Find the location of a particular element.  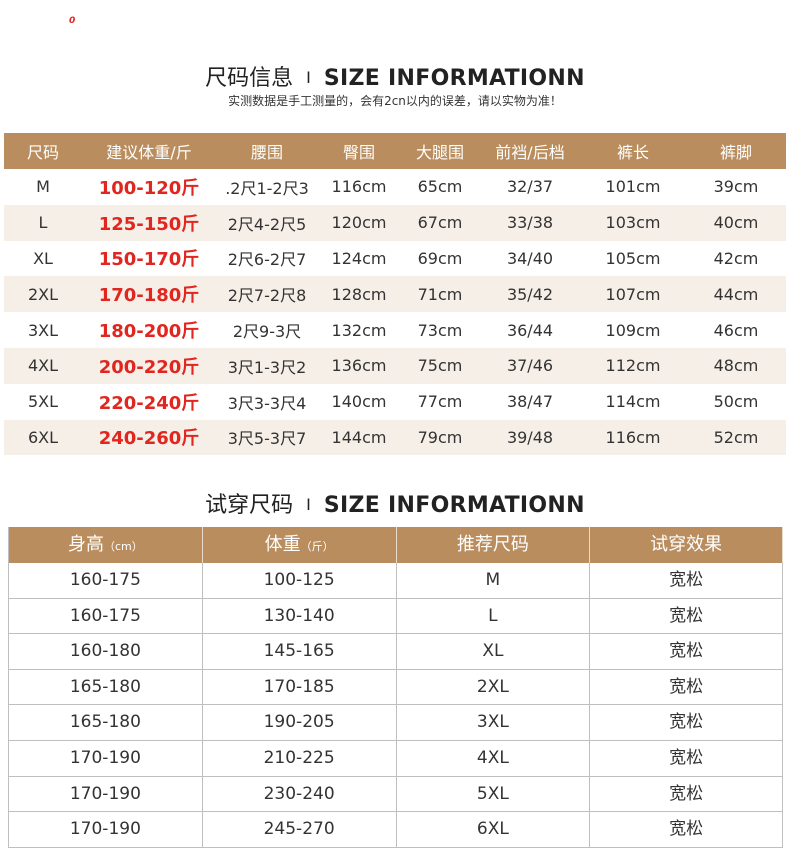

cell-leg-opening: 50cm is located at coordinates (736, 402).